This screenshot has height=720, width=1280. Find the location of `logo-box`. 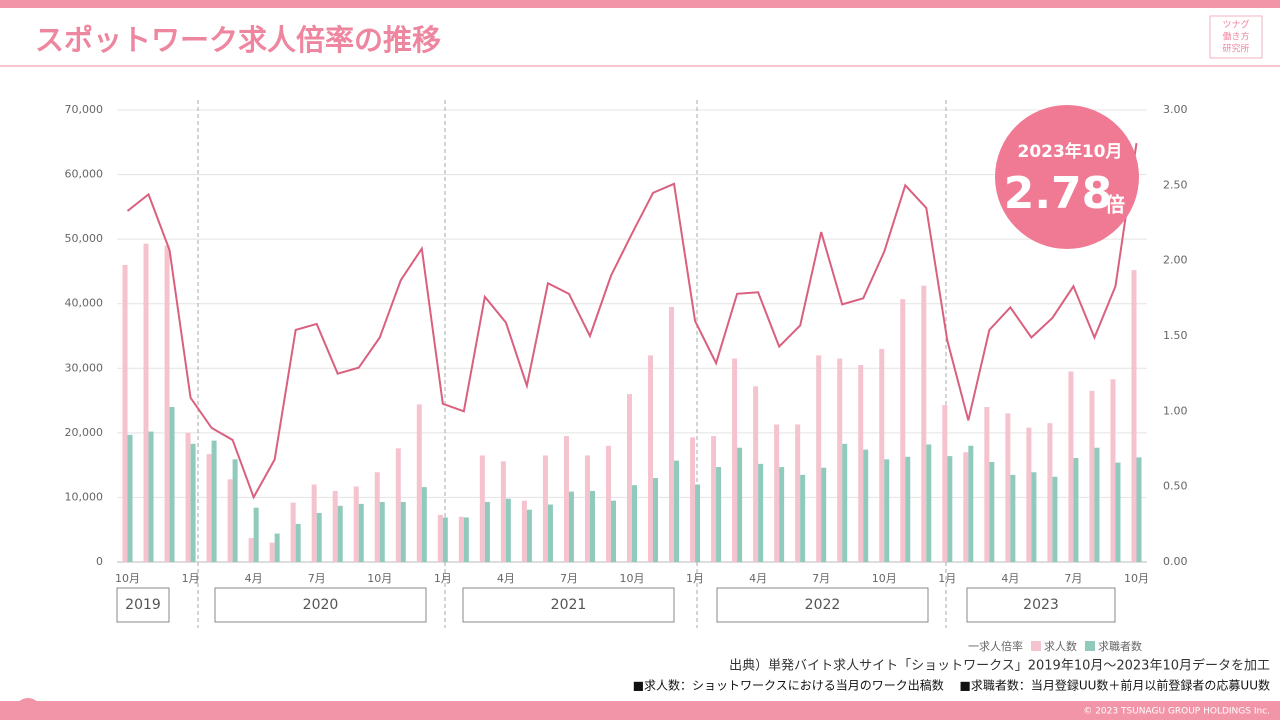

logo-box is located at coordinates (1236, 37).